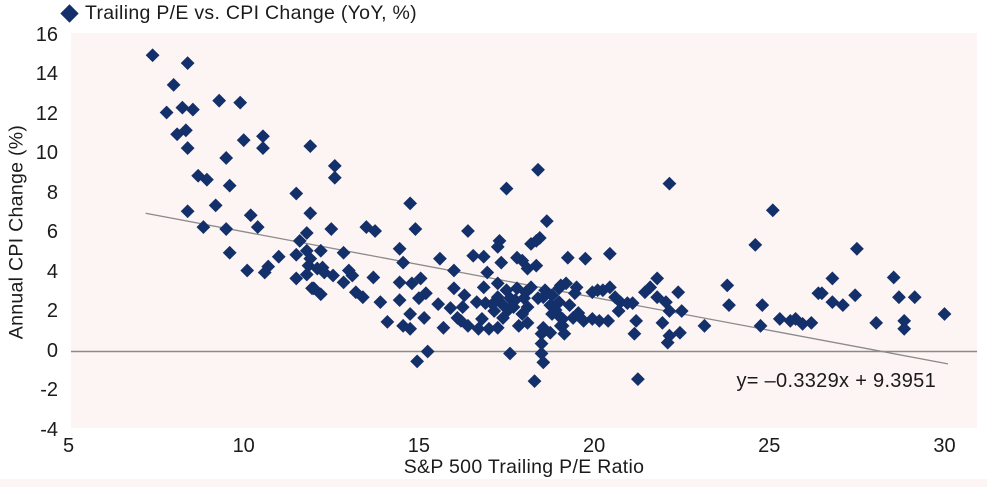  I want to click on y-tick-label: 8, so click(52, 192).